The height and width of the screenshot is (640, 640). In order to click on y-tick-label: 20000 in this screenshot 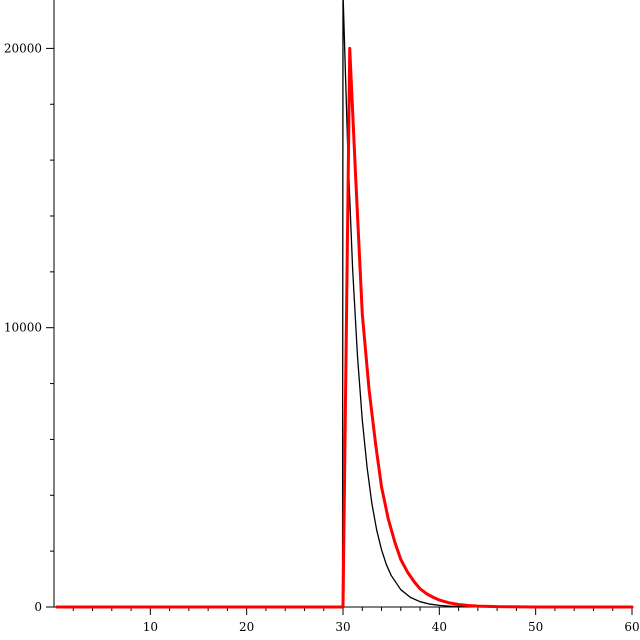, I will do `click(23, 48)`.